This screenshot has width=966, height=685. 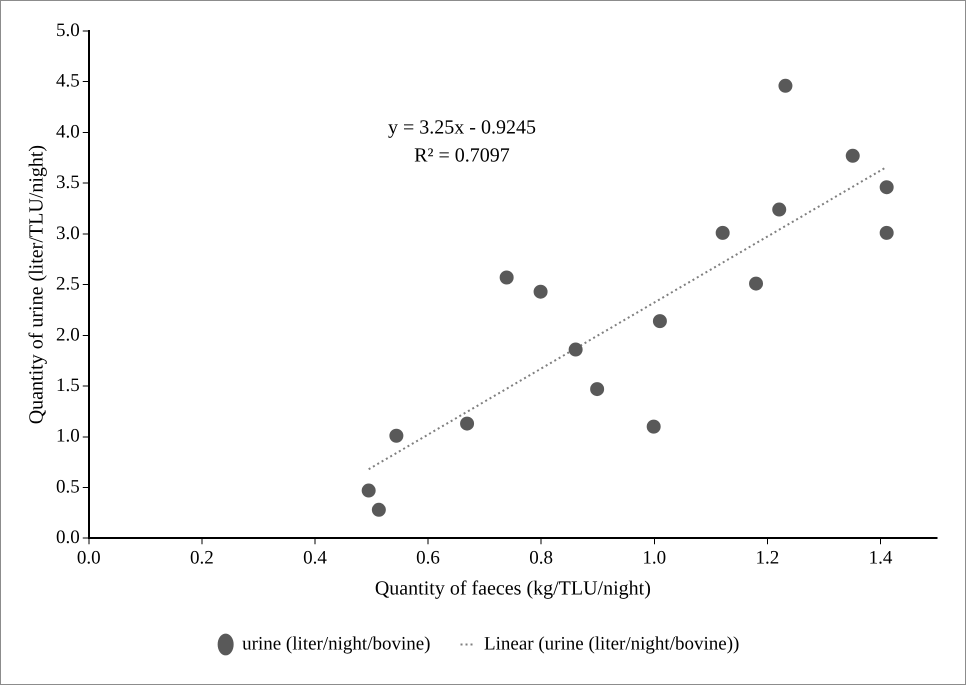 I want to click on x-tick-label: 0.0, so click(x=88, y=558).